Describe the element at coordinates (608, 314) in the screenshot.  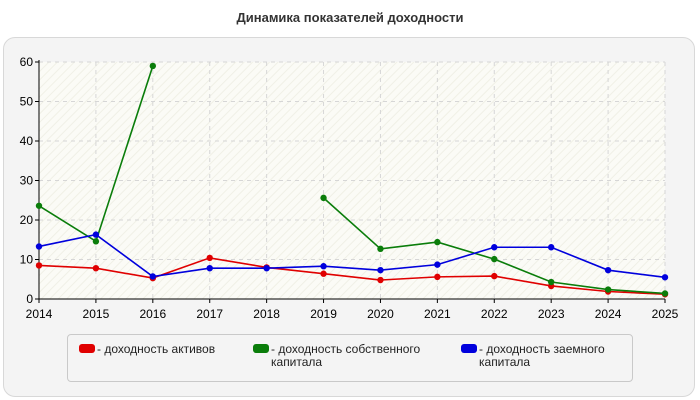
I see `x-tick-label: 2024` at that location.